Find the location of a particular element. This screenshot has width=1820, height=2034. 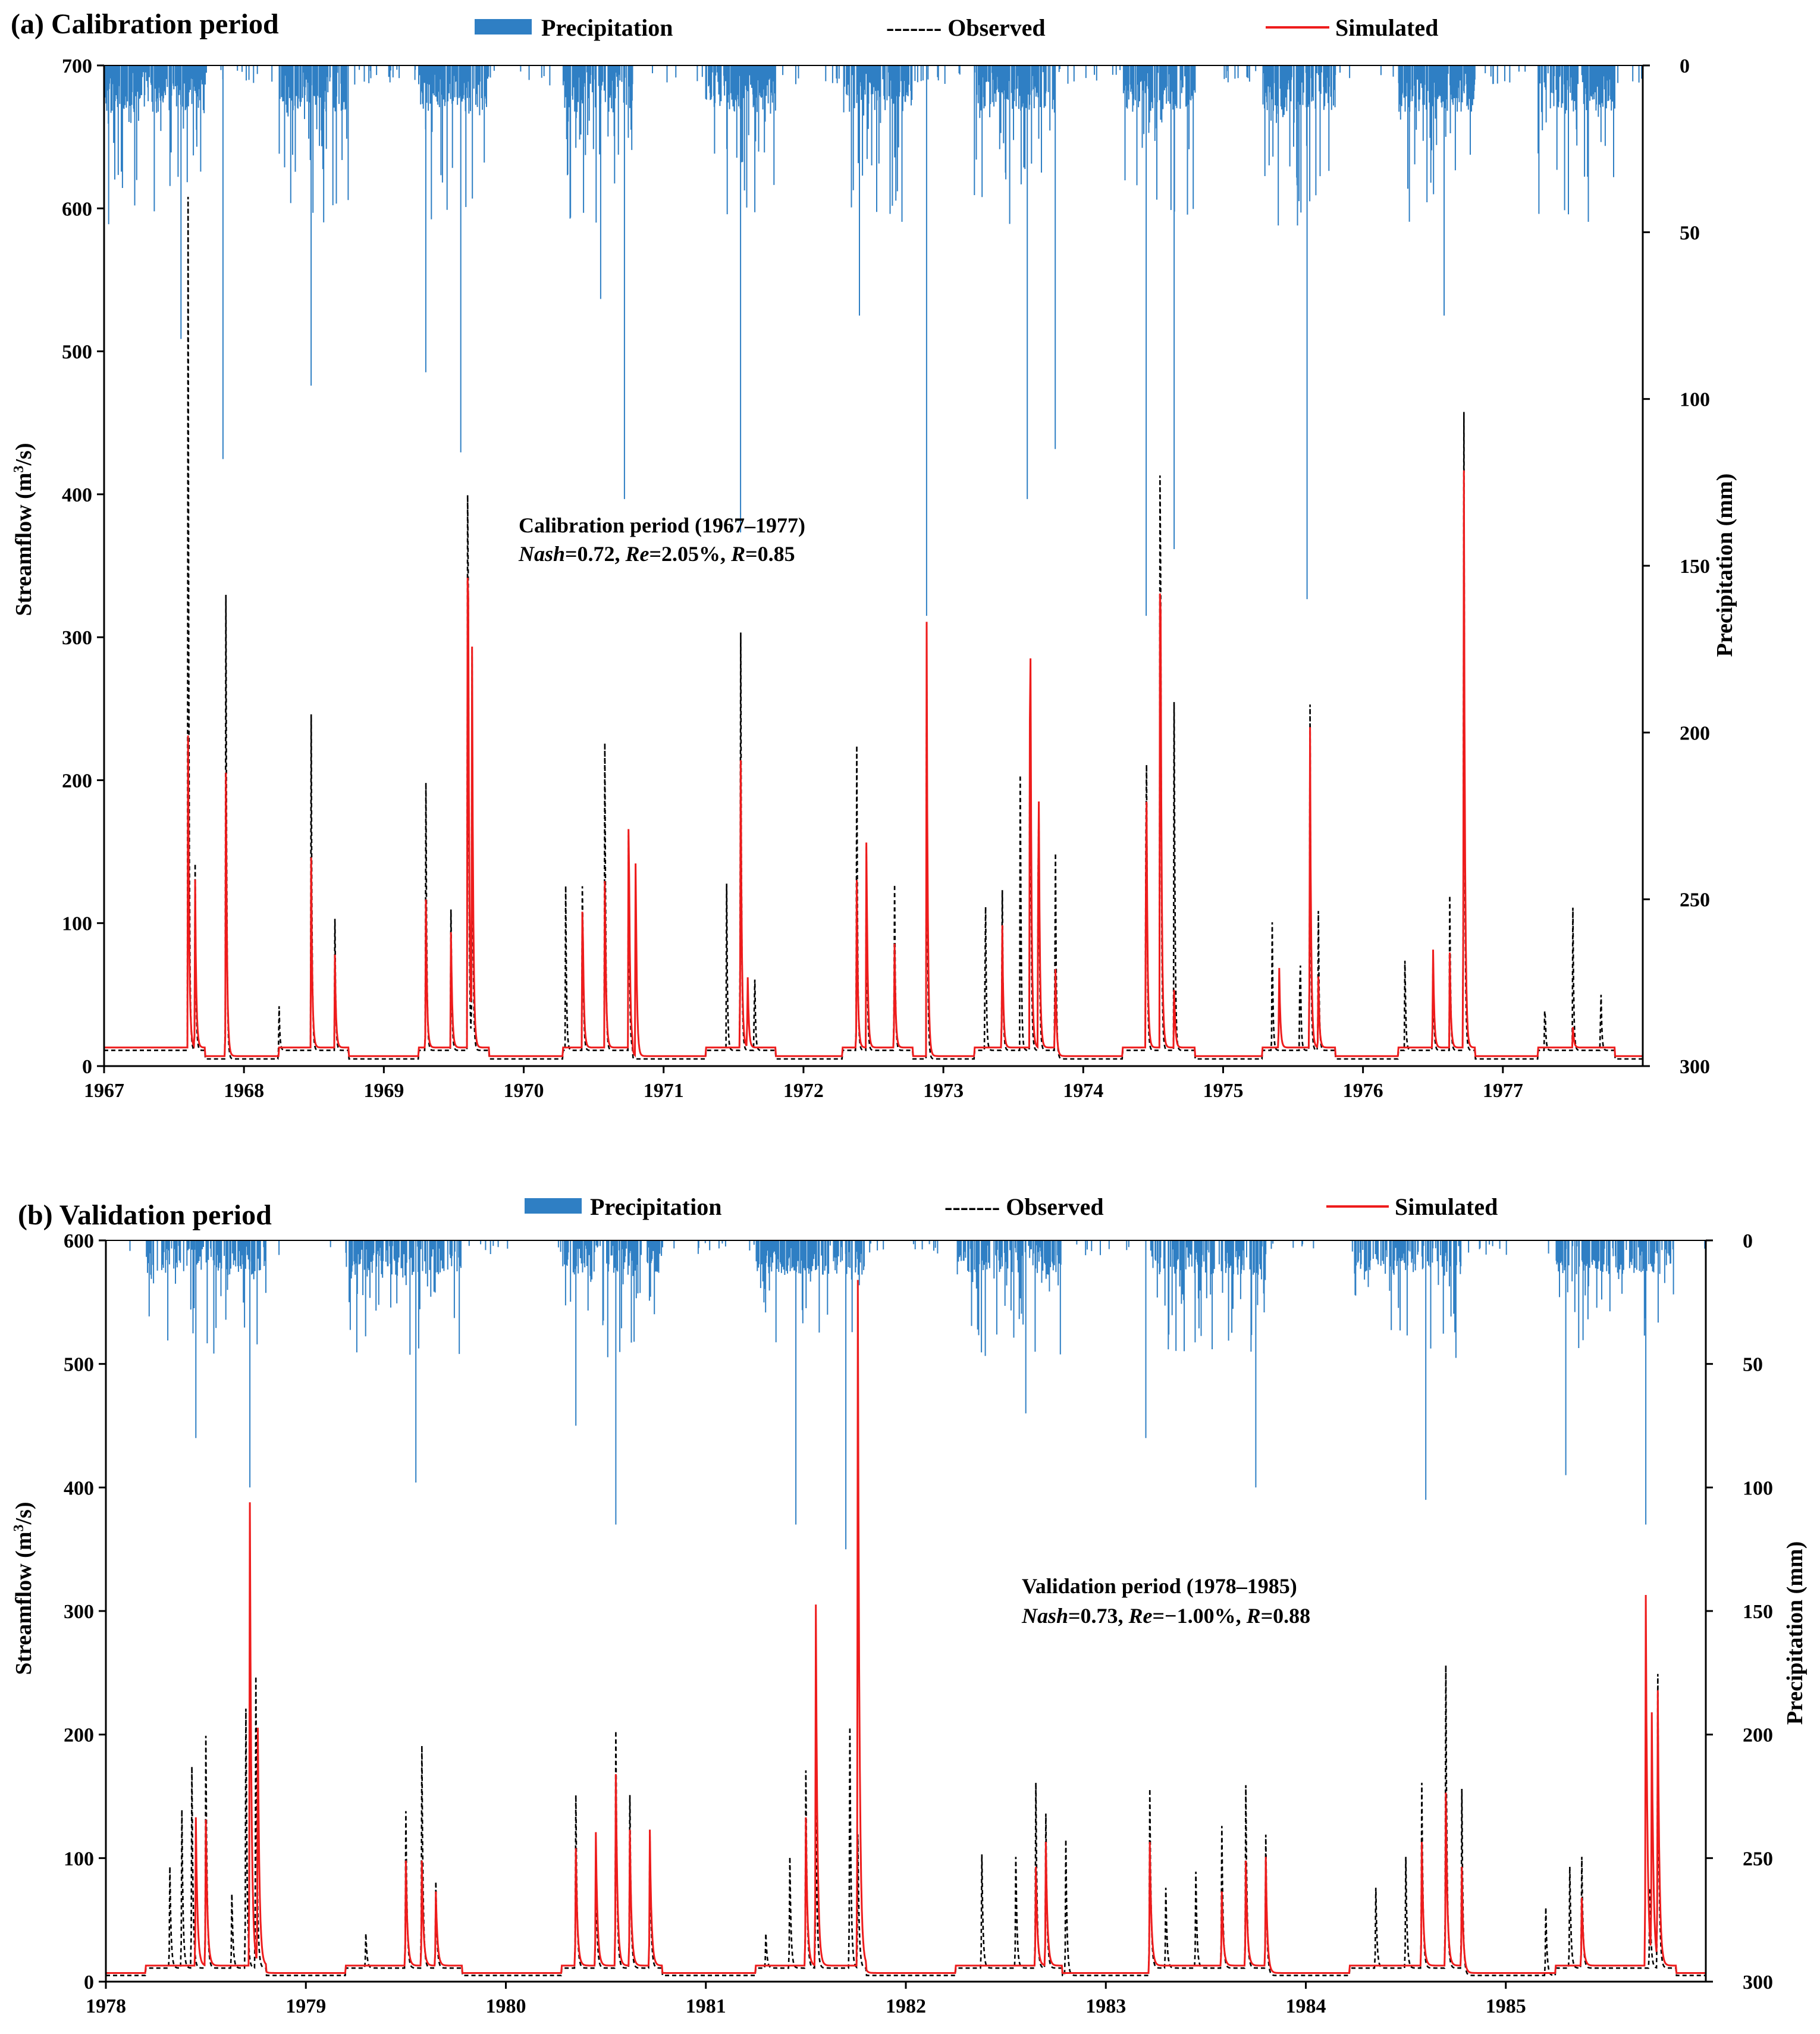

x-tick-label: 1976 is located at coordinates (1363, 1091).